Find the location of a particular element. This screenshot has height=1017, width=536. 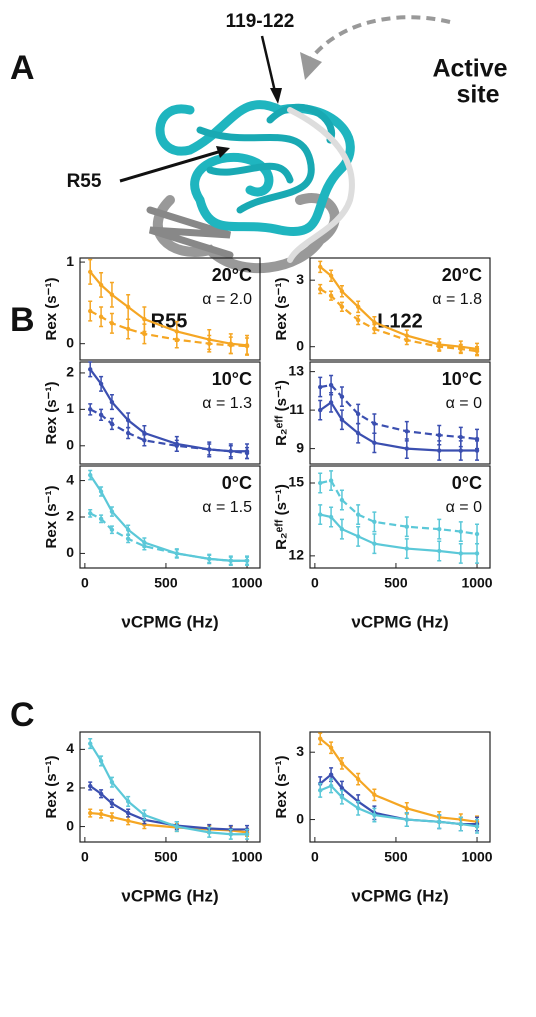

structure-label: site is located at coordinates (477, 95).